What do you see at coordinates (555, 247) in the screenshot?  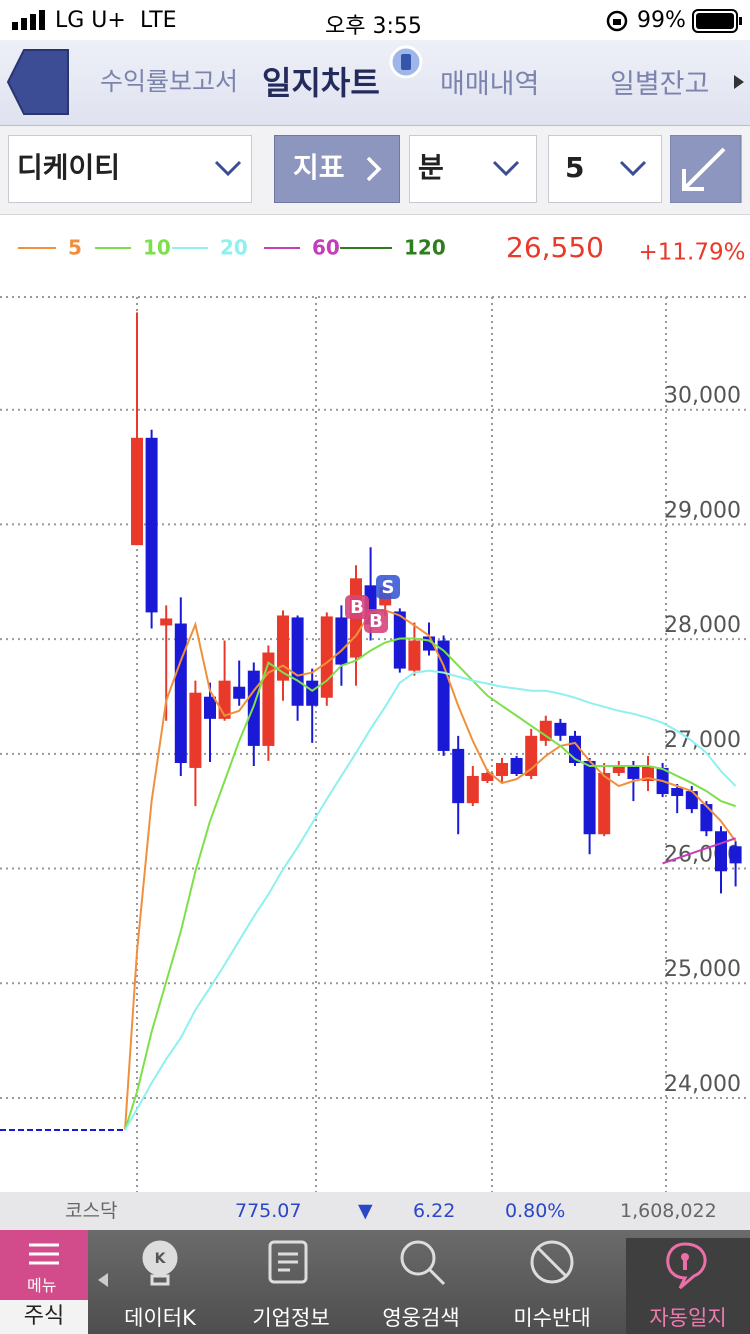 I see `current-price: 26,550` at bounding box center [555, 247].